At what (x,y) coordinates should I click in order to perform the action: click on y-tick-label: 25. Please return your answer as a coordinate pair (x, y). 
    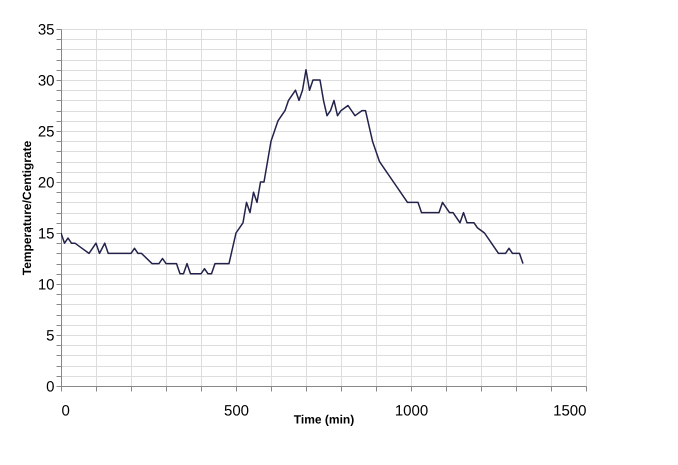
    Looking at the image, I should click on (46, 132).